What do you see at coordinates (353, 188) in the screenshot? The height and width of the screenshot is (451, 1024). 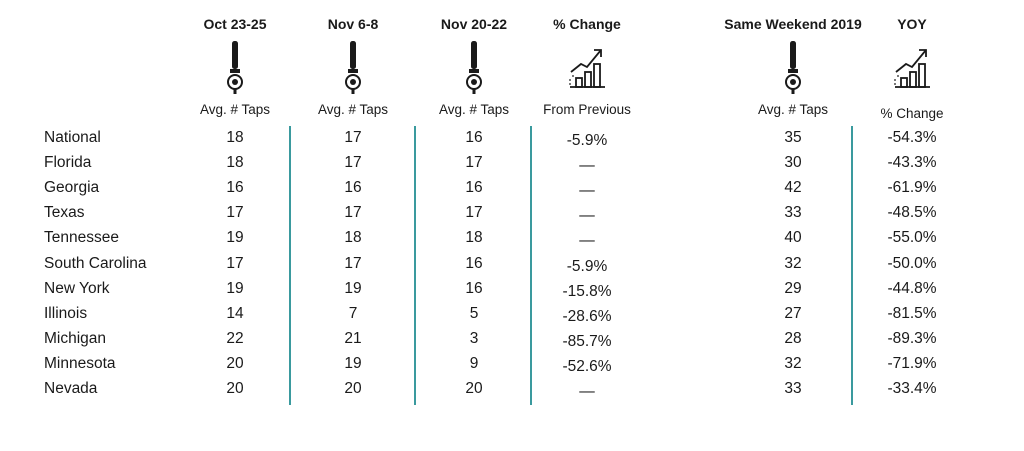 I see `cell-nov6: 16` at bounding box center [353, 188].